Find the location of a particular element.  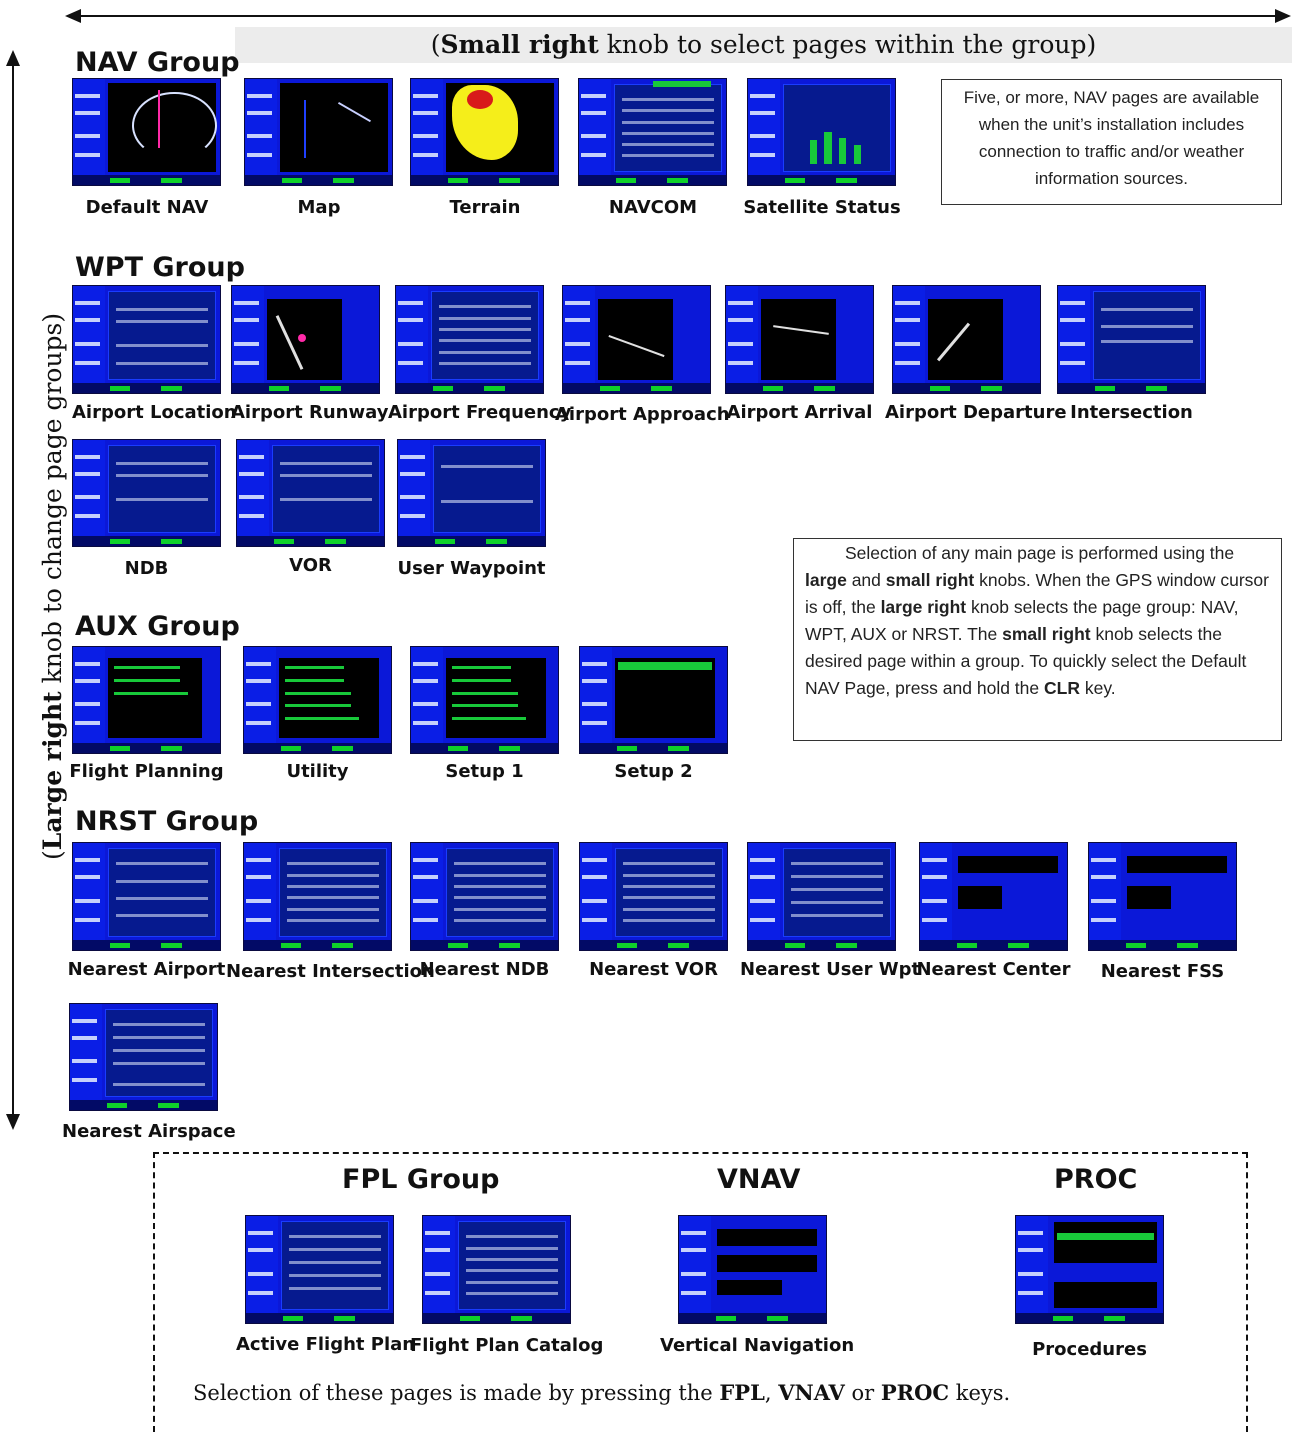

utility-screen is located at coordinates (317, 700).